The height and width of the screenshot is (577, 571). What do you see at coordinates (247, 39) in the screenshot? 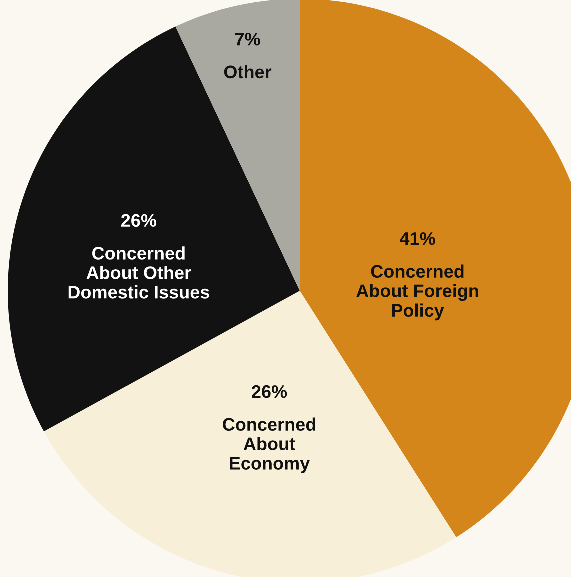
I see `data-label: 7%` at bounding box center [247, 39].